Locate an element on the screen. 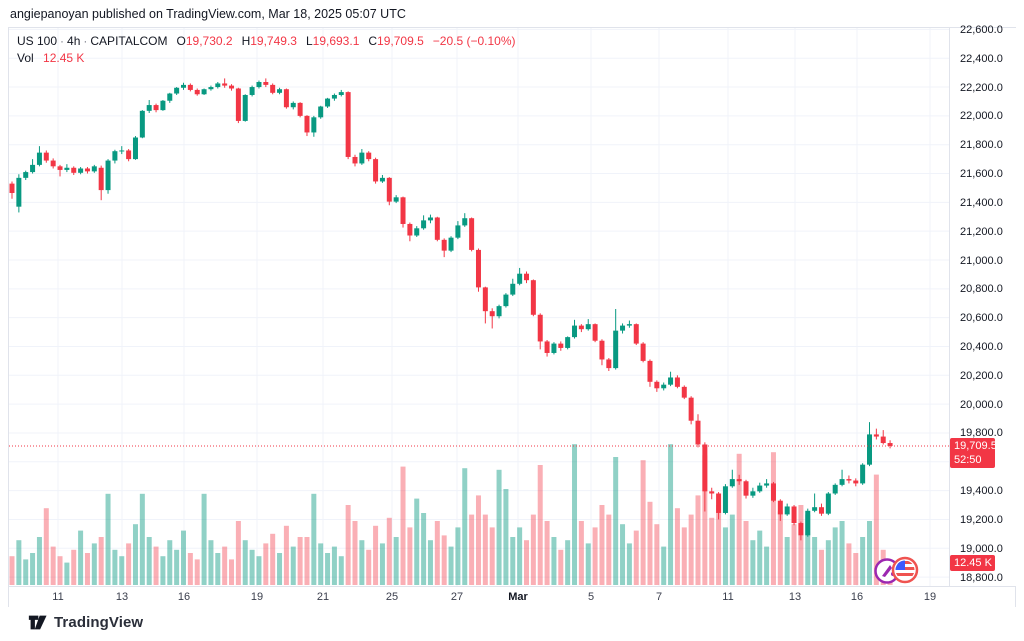  footer: TradingView is located at coordinates (85, 622).